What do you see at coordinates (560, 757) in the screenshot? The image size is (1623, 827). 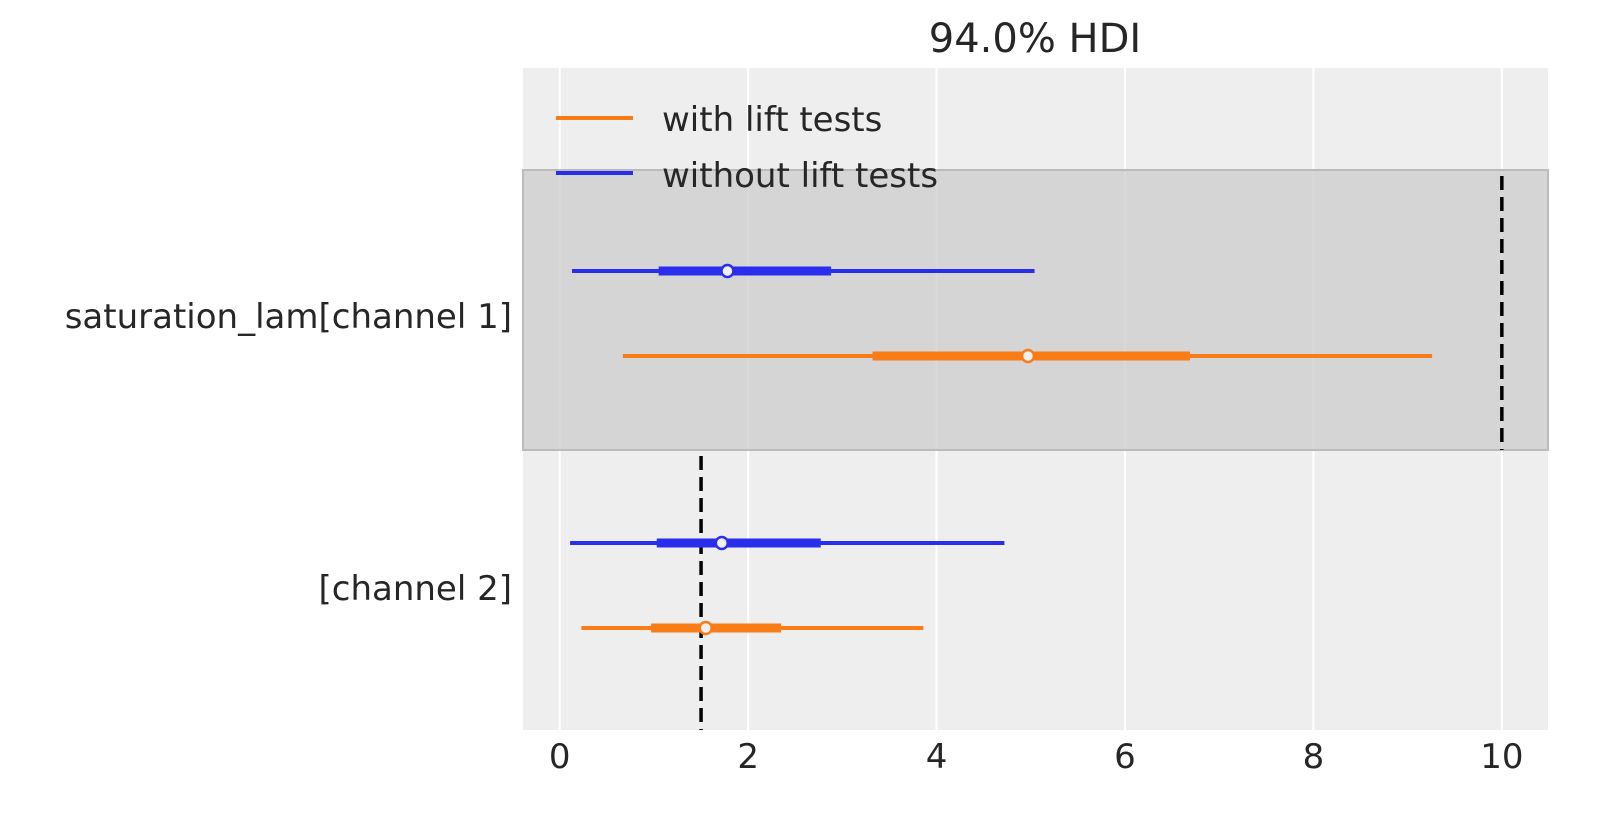 I see `x-tick-label-0: 0` at bounding box center [560, 757].